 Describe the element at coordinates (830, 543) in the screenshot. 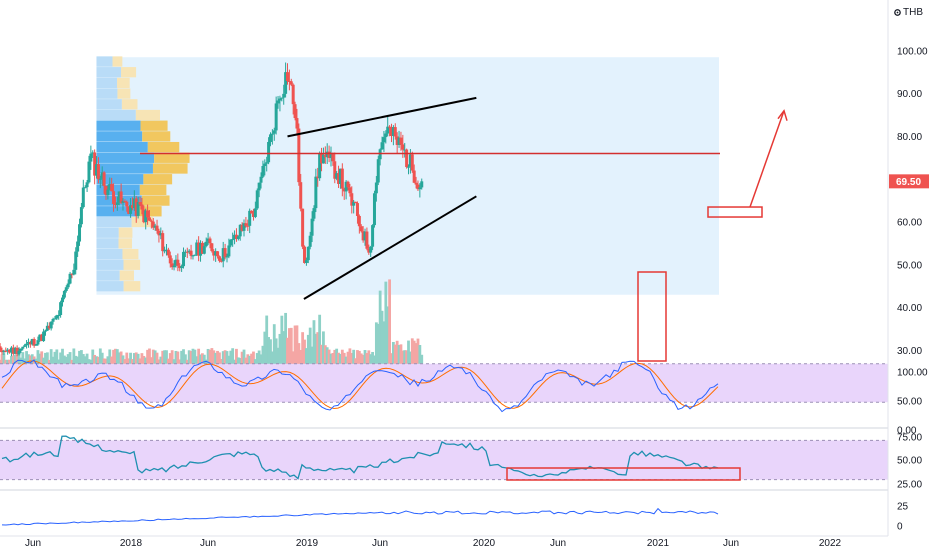

I see `time-tick-label: 2022` at that location.